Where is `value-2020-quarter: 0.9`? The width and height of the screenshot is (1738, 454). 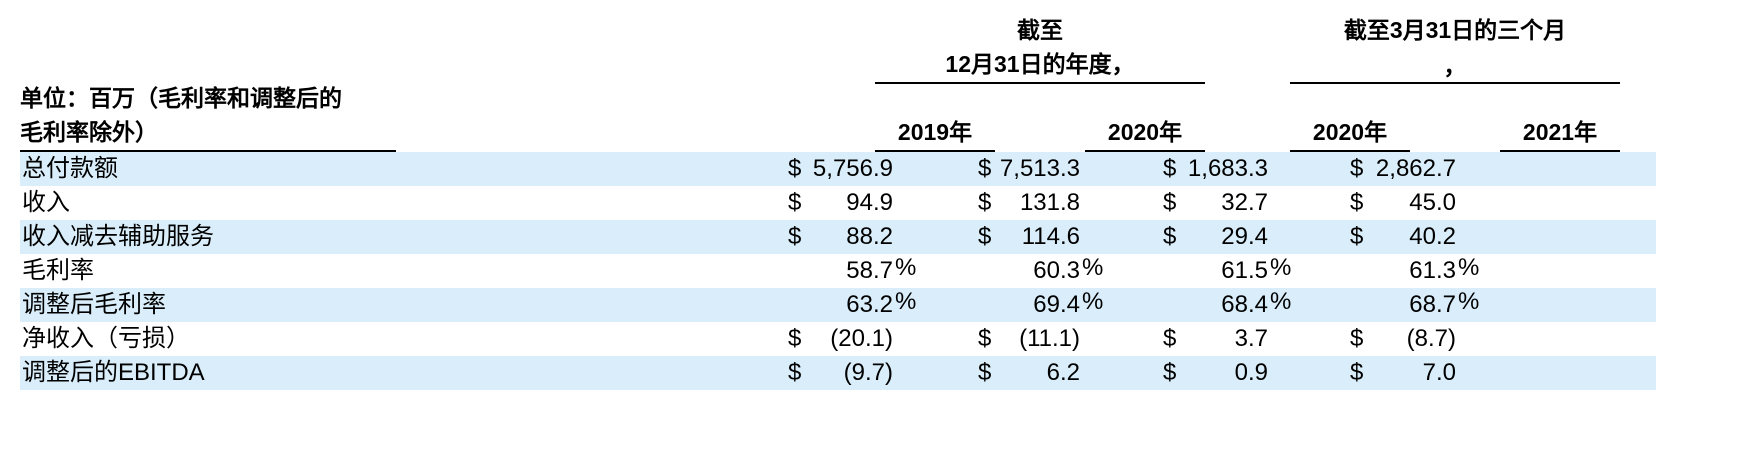
value-2020-quarter: 0.9 is located at coordinates (1251, 372).